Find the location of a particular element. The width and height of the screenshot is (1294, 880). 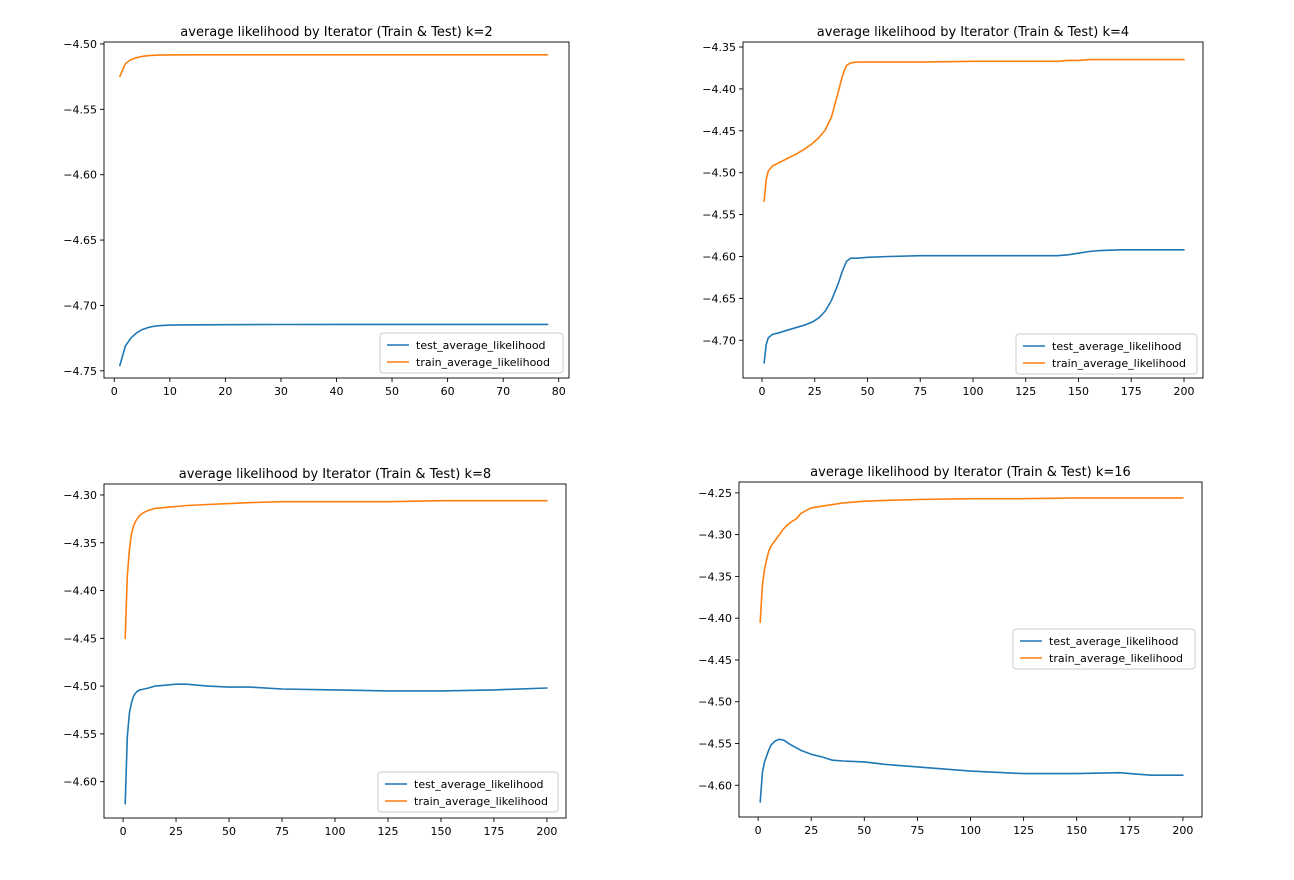

x-tick-label: 30 is located at coordinates (281, 391).